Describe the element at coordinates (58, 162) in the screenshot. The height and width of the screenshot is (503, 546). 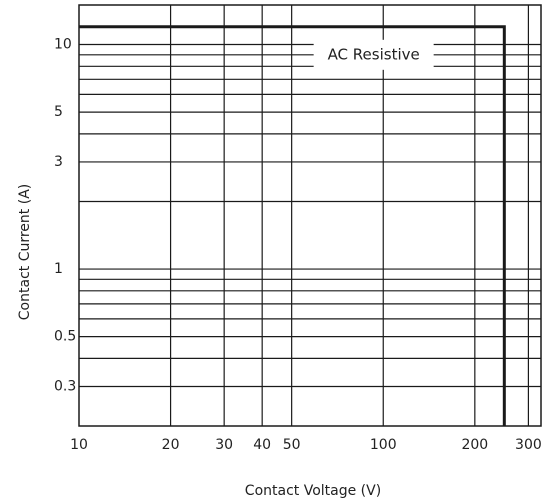
I see `y-tick-label-3: 3` at that location.